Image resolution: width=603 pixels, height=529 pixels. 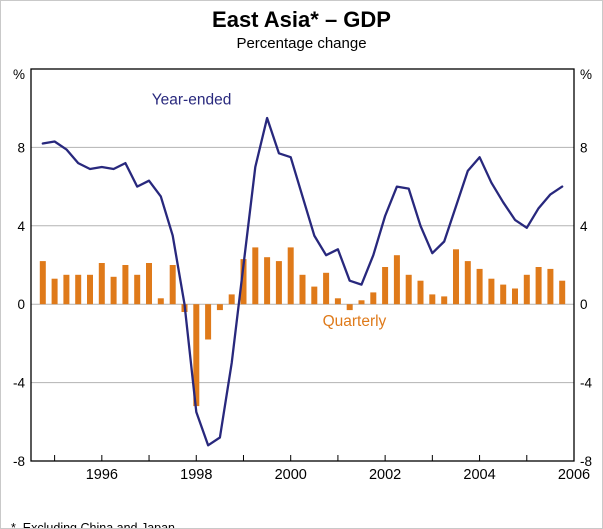 I want to click on svg-text: 2004, so click(x=479, y=475).